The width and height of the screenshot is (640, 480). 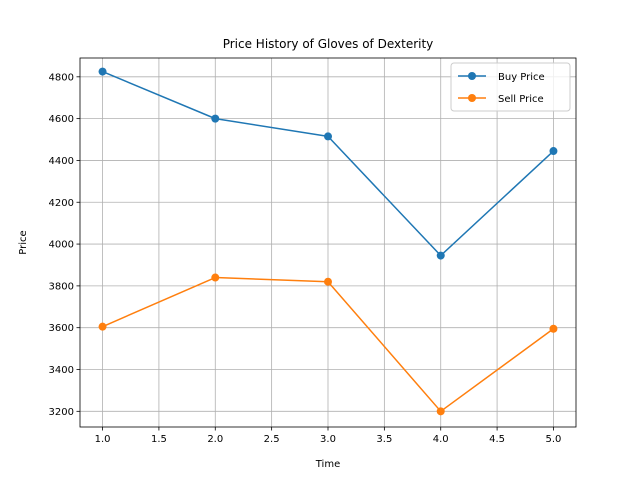 I want to click on y-axis-ticks: 3200 3400 3600 3800 4000 4200 4400 4600 4800, so click(x=64, y=245).